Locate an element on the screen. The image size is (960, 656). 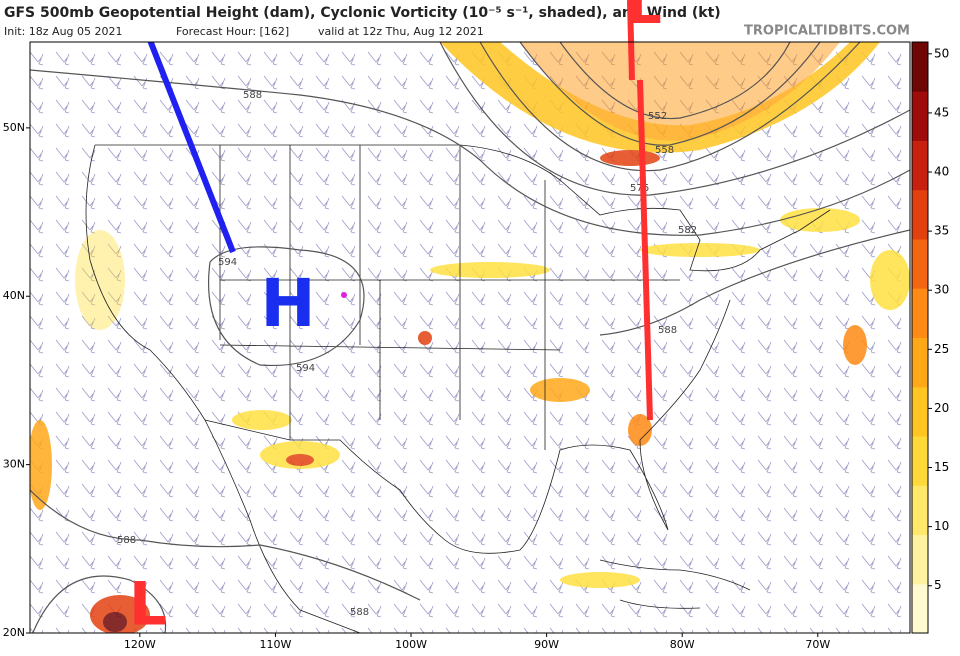
forecast-hour: Forecast Hour: [162] is located at coordinates (232, 31).